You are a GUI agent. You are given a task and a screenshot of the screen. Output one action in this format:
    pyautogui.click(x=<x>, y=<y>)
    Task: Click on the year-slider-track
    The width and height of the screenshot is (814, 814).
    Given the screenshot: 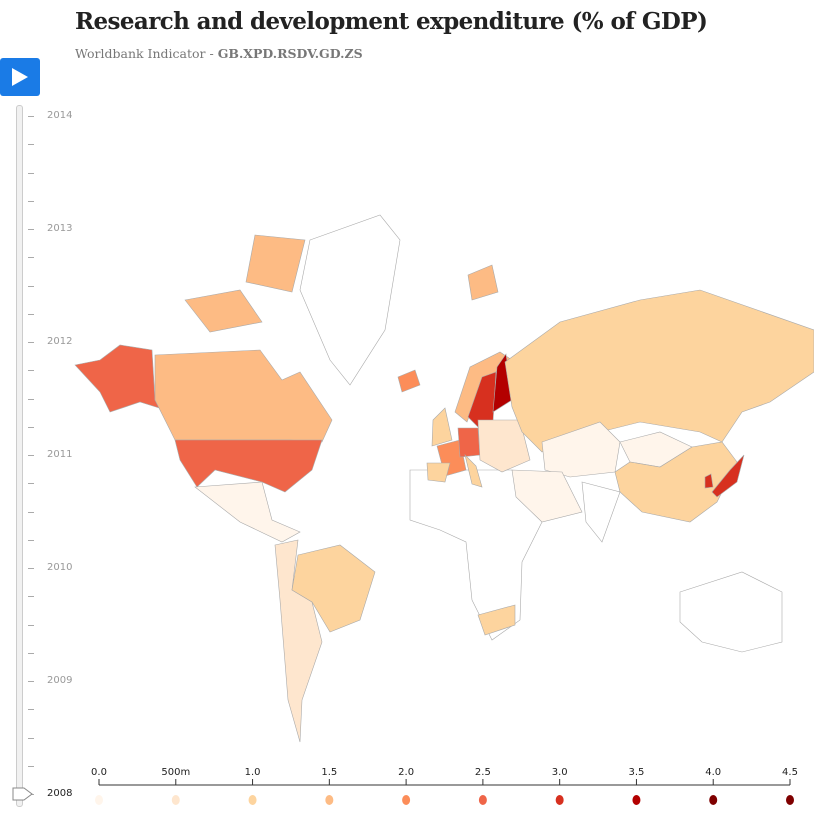 What is the action you would take?
    pyautogui.click(x=19, y=456)
    